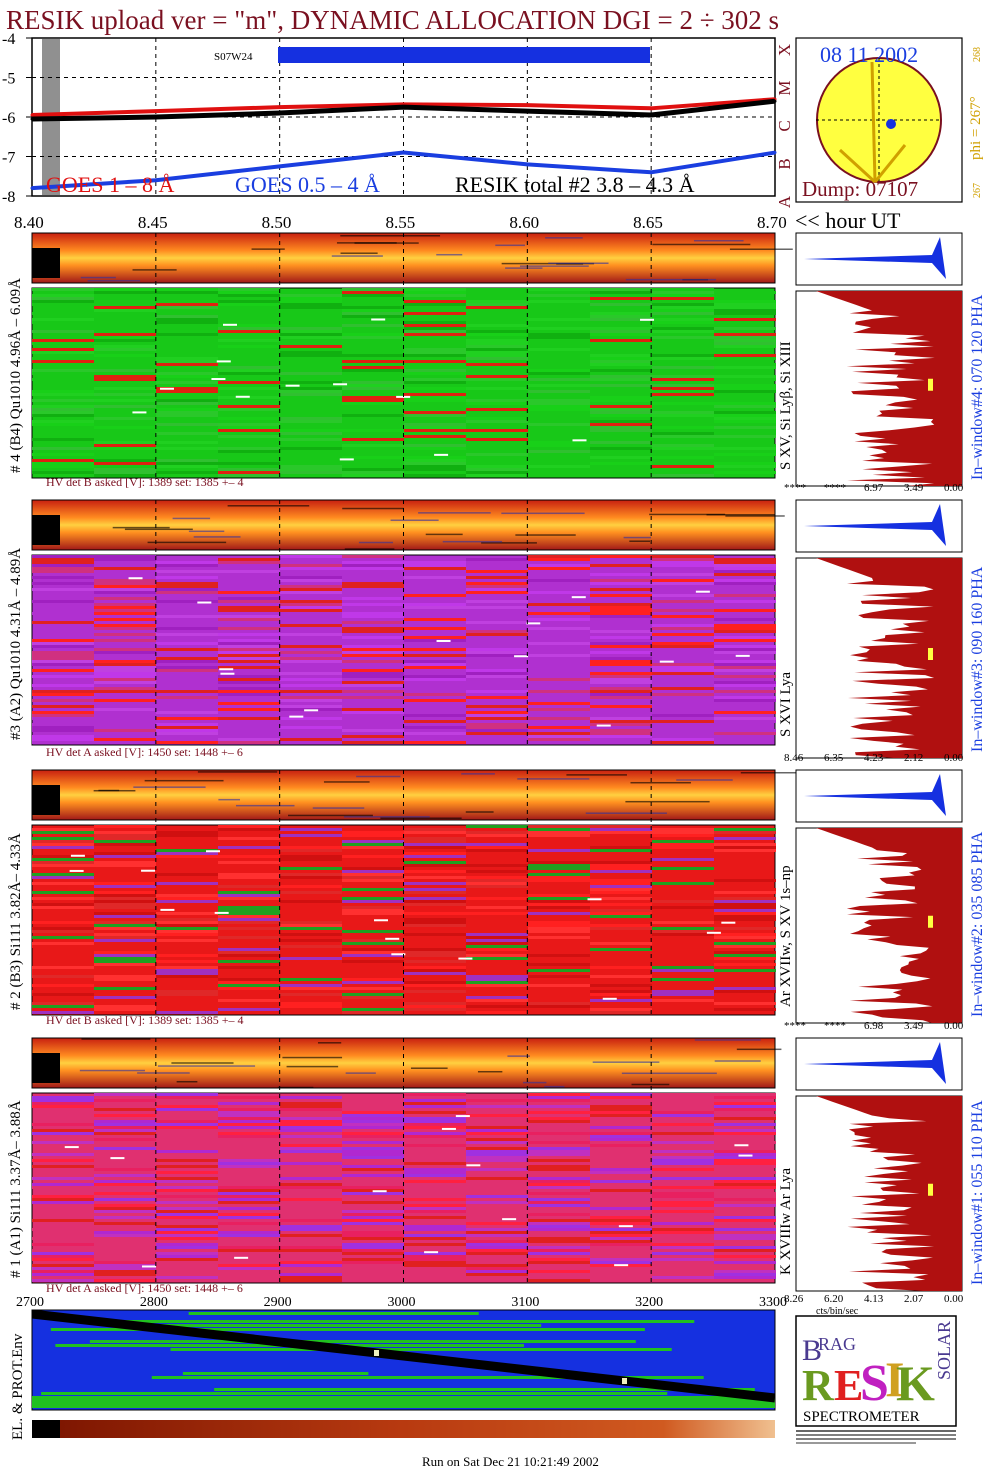 The image size is (1004, 1476). Describe the element at coordinates (876, 1437) in the screenshot. I see `logo-fine-print` at that location.